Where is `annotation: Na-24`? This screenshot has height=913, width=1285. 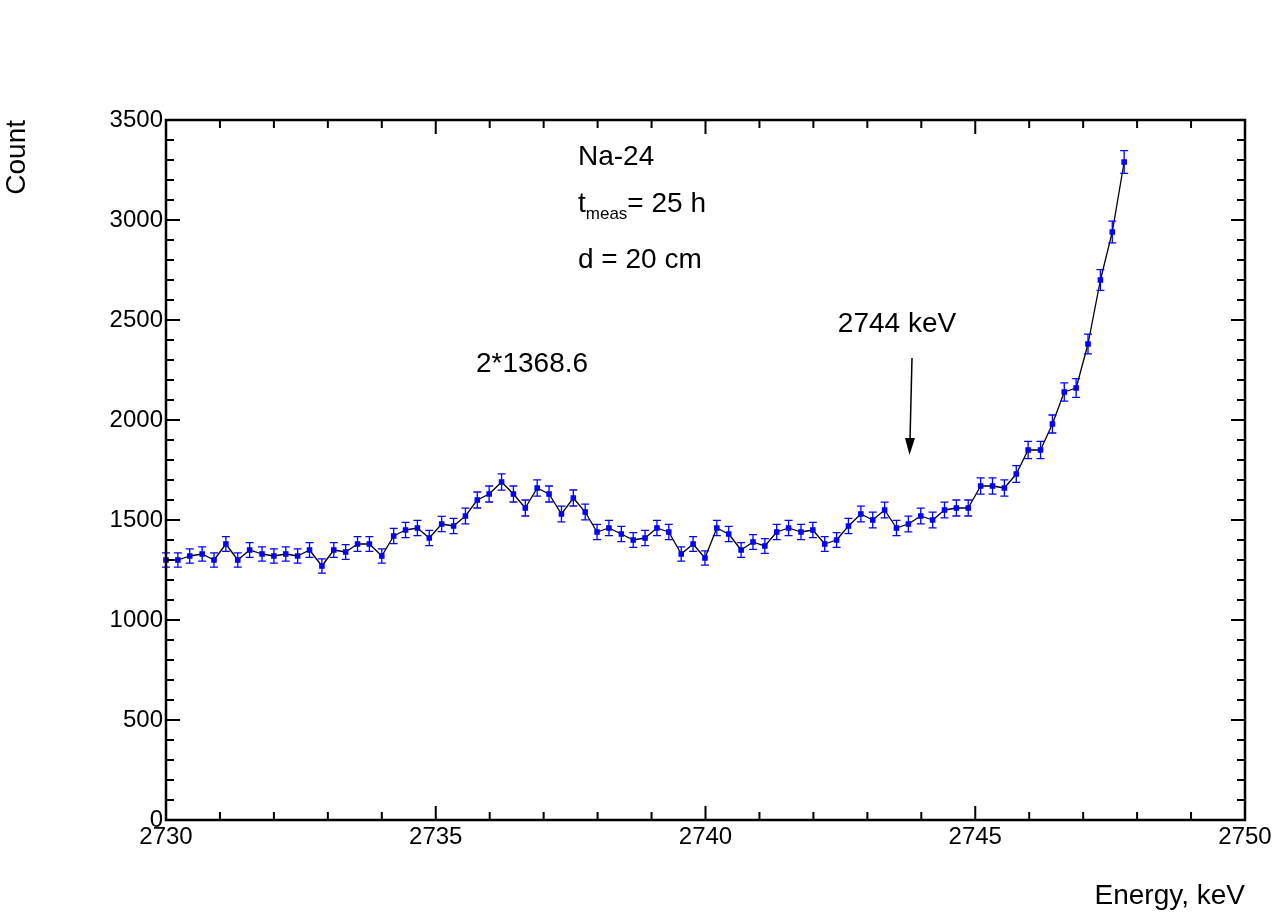
annotation: Na-24 is located at coordinates (616, 155).